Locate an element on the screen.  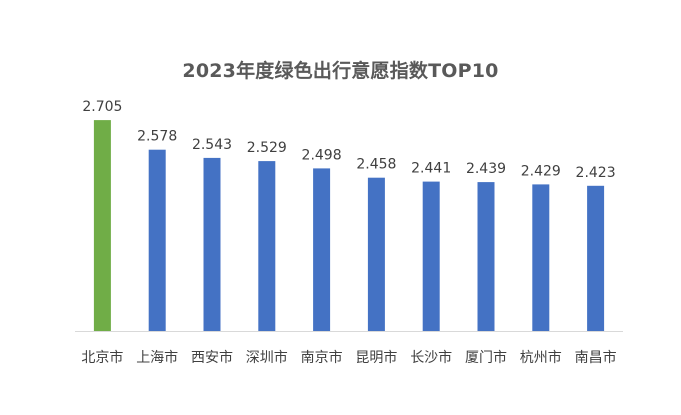
category-label-4: 深圳市 is located at coordinates (267, 357).